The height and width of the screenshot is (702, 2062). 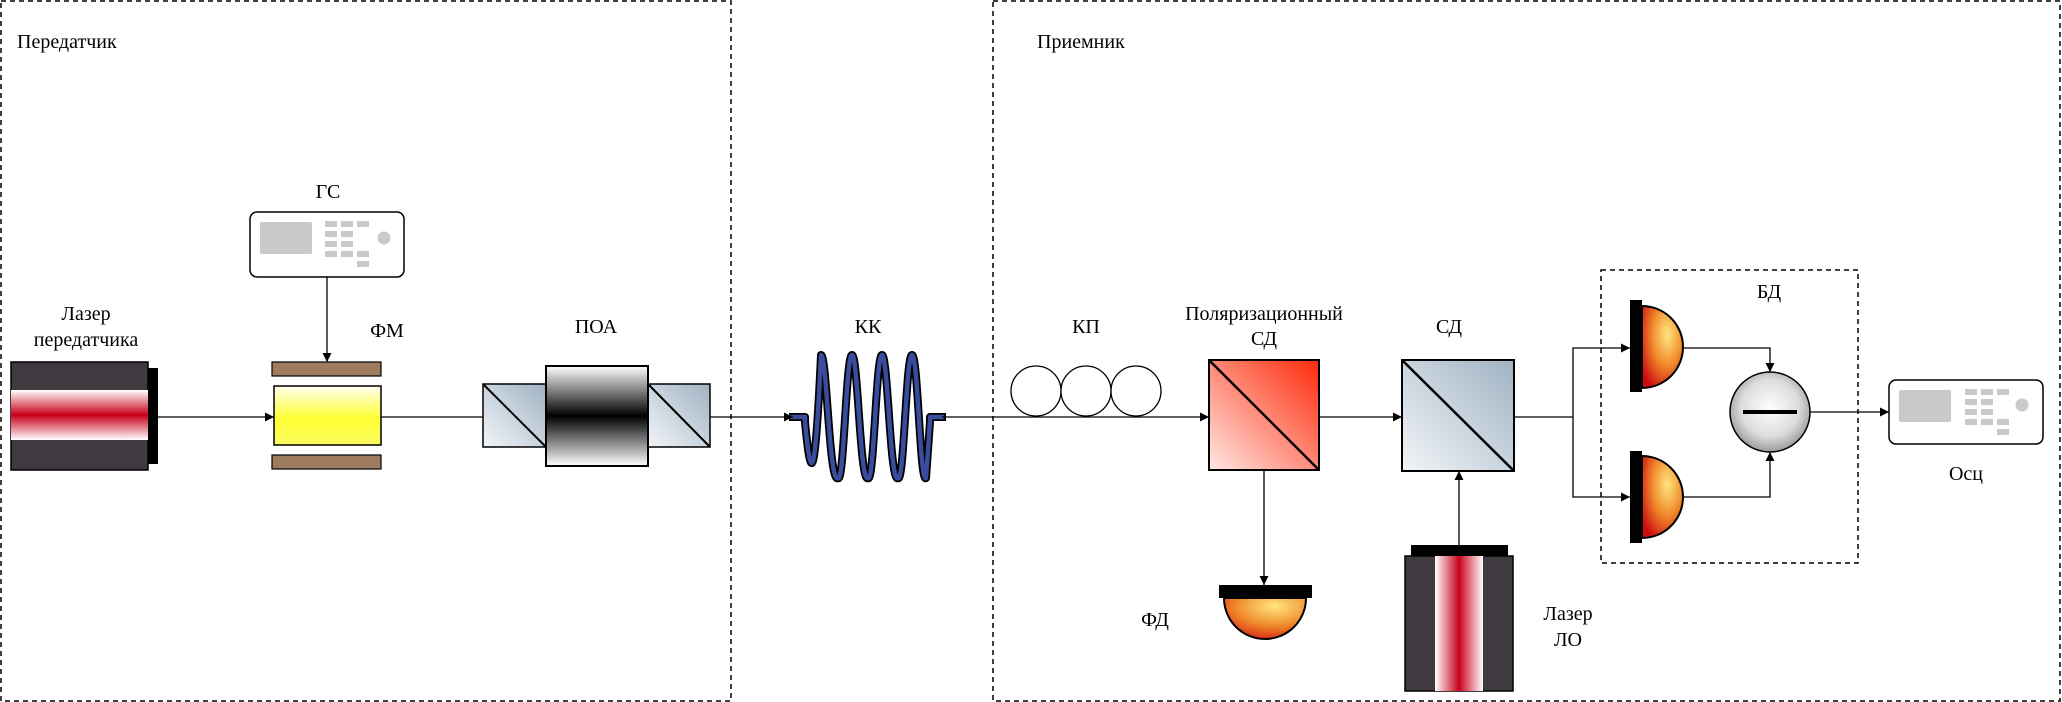 What do you see at coordinates (84, 416) in the screenshot?
I see `transmitter-laser` at bounding box center [84, 416].